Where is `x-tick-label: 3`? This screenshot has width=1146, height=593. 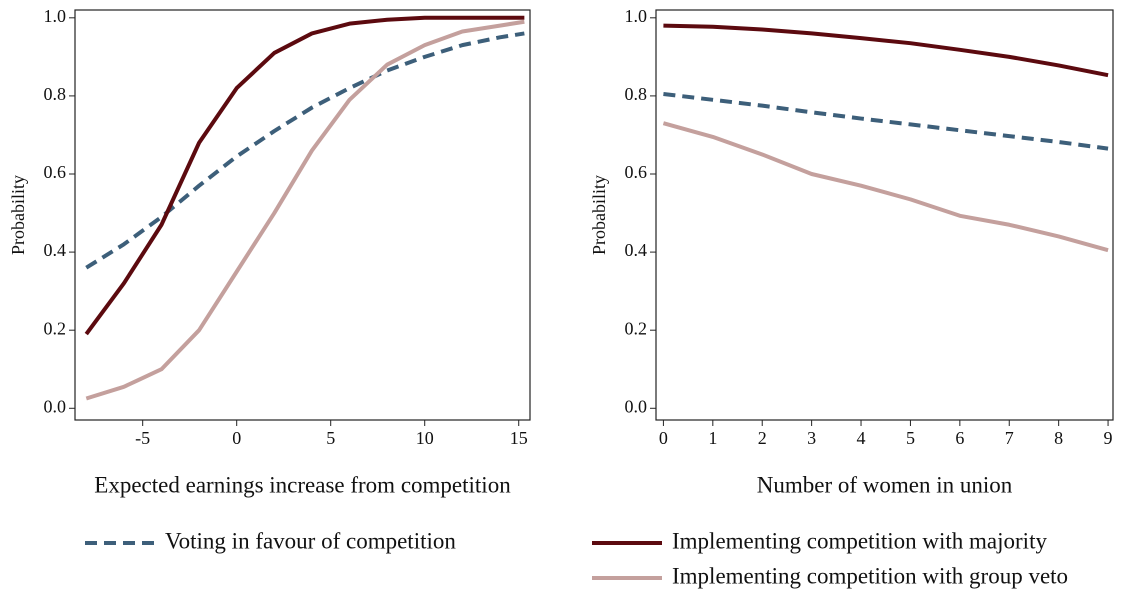
x-tick-label: 3 is located at coordinates (811, 438).